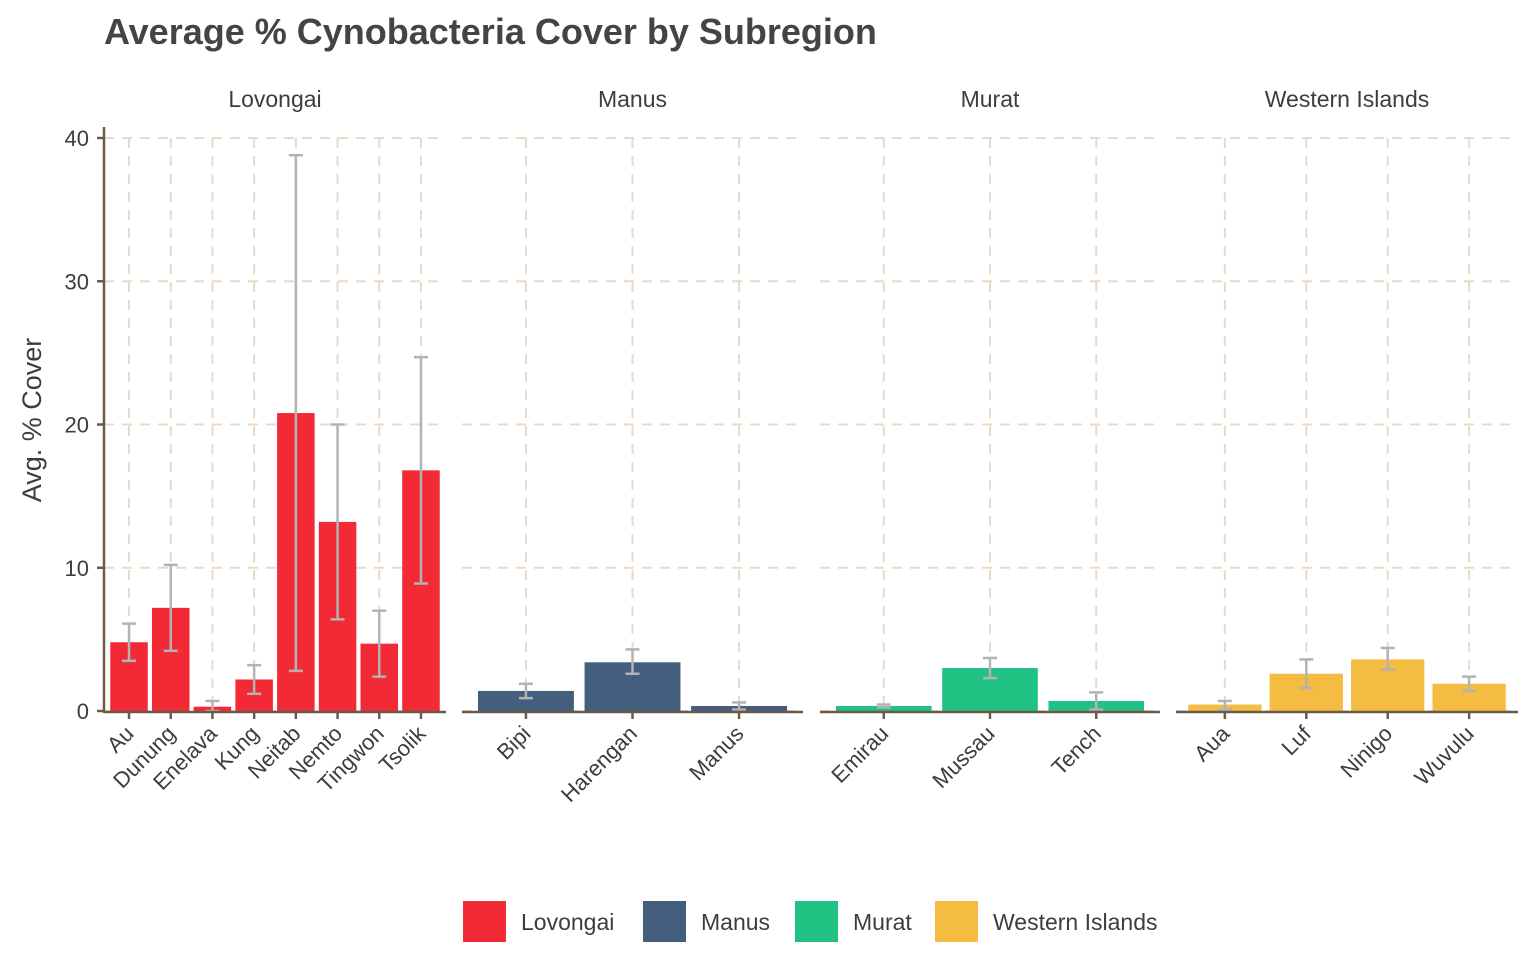 Image resolution: width=1536 pixels, height=960 pixels. Describe the element at coordinates (1076, 750) in the screenshot. I see `x-tick-label-tench: Tench` at that location.